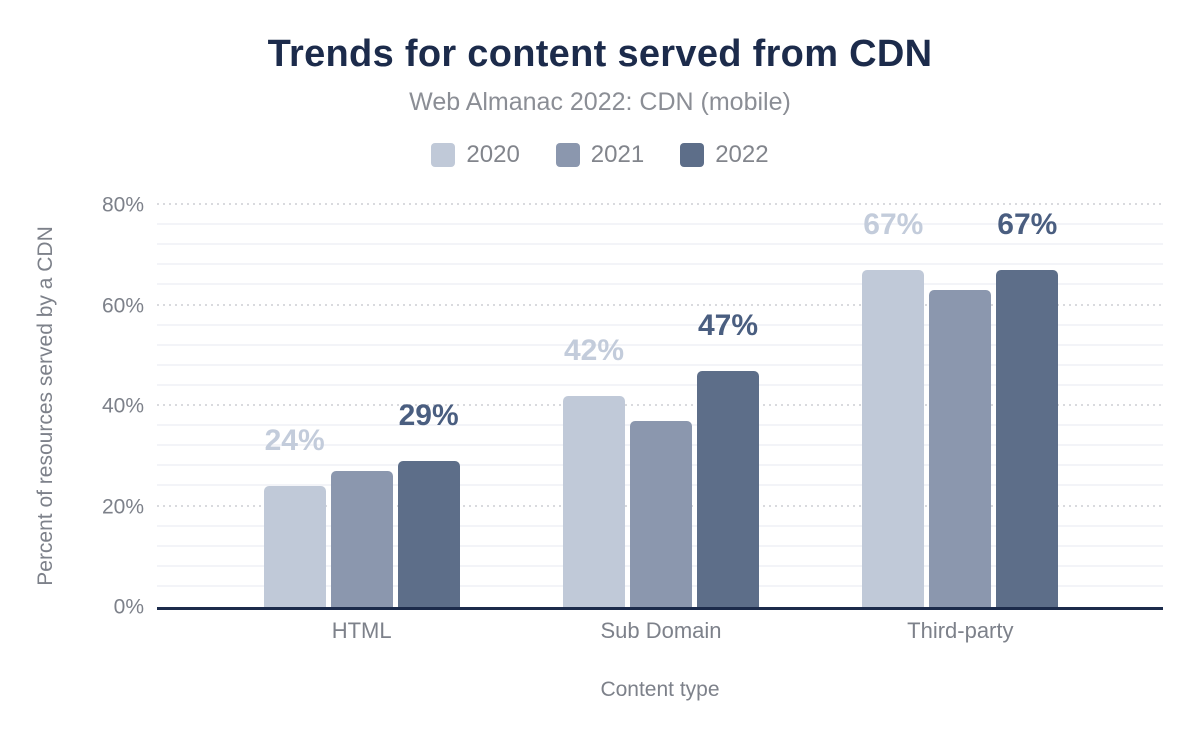 Image resolution: width=1200 pixels, height=742 pixels. What do you see at coordinates (593, 350) in the screenshot?
I see `bar-value-label: 42%` at bounding box center [593, 350].